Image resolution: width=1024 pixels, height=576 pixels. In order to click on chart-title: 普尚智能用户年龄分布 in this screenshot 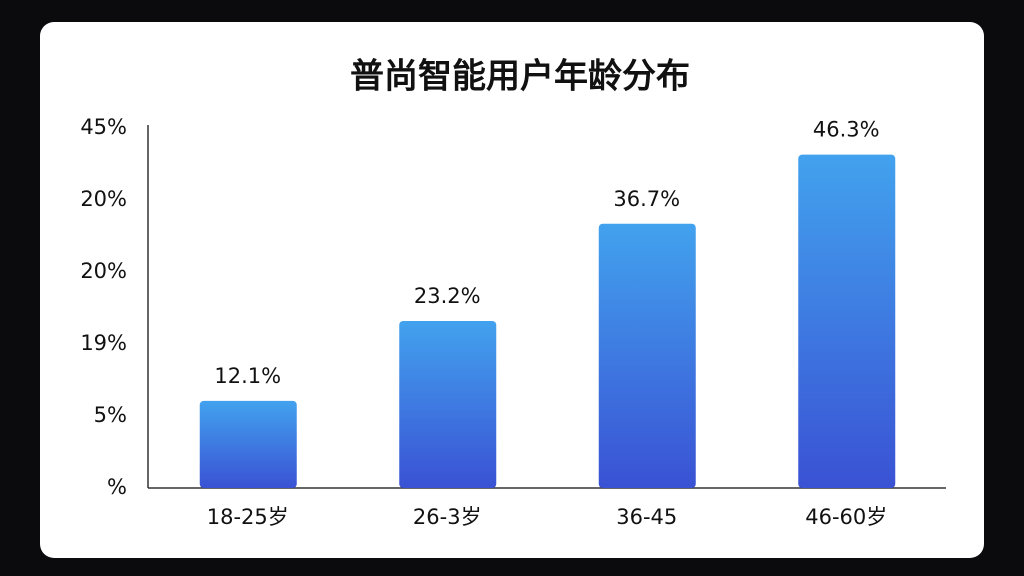, I will do `click(520, 77)`.